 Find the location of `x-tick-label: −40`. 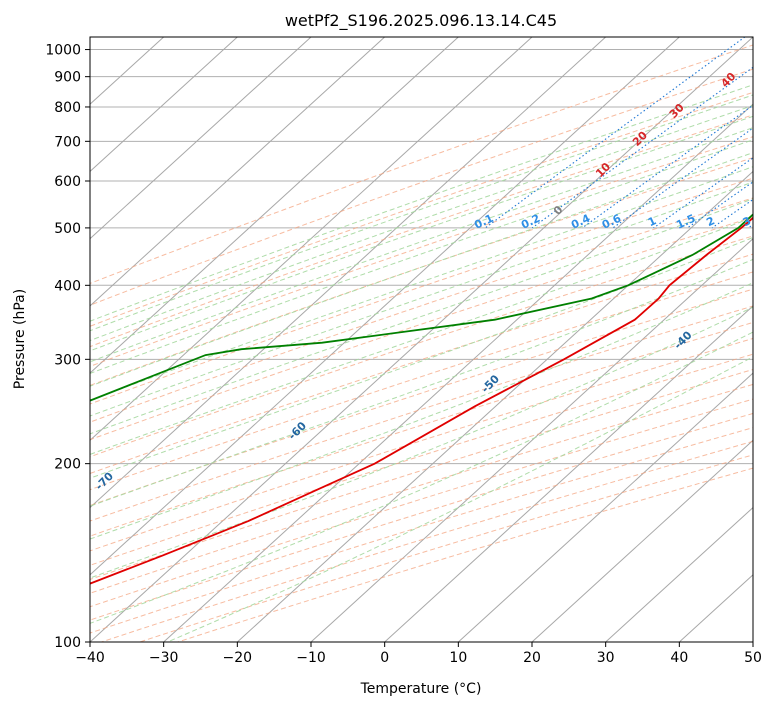

x-tick-label: −40 is located at coordinates (90, 658).